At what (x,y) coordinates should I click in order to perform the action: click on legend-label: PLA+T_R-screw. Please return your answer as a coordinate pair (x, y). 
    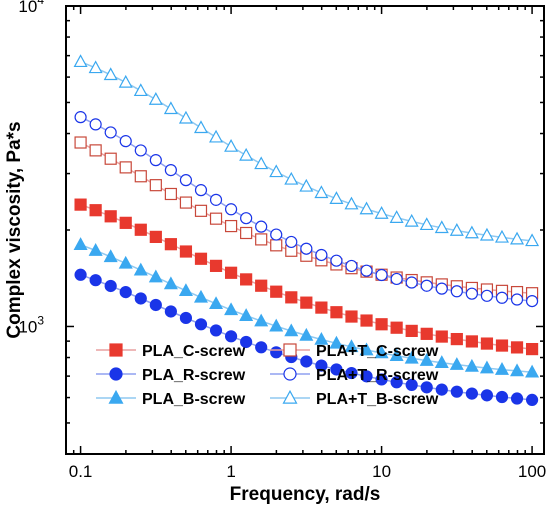
    Looking at the image, I should click on (377, 375).